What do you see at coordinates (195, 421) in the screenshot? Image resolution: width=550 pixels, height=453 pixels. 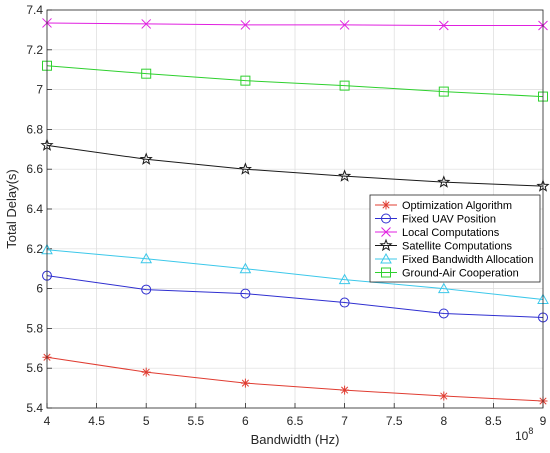 I see `x-tick-label: 5.5` at bounding box center [195, 421].